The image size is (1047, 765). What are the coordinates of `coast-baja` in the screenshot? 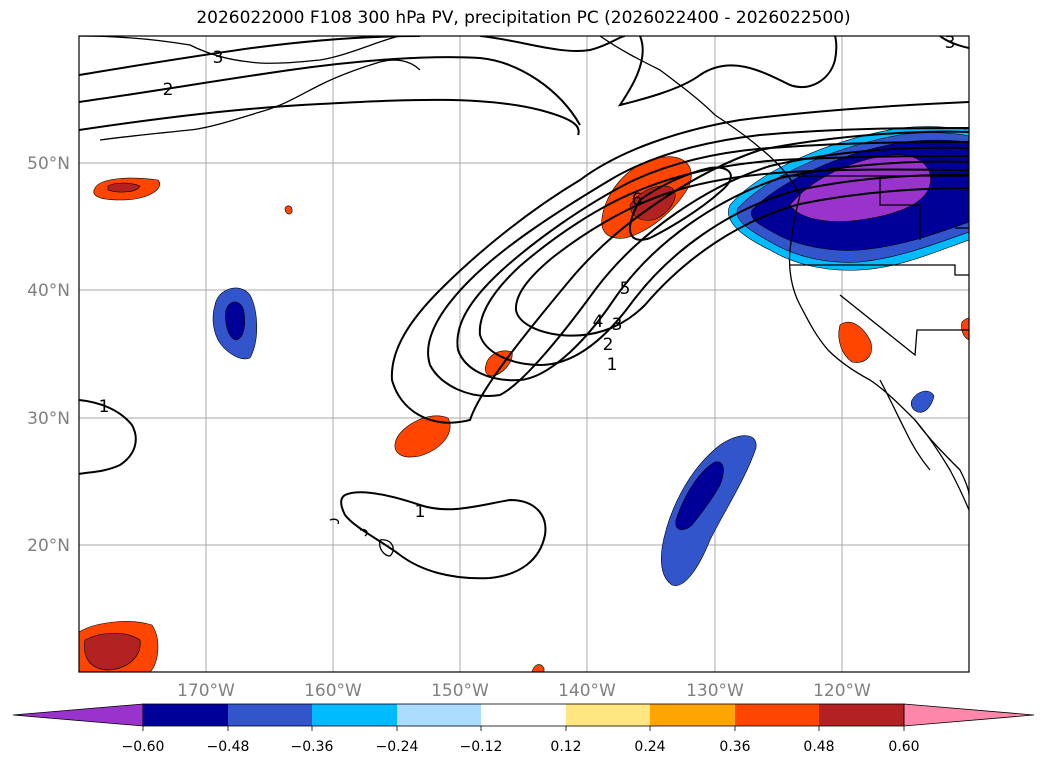 It's located at (905, 425).